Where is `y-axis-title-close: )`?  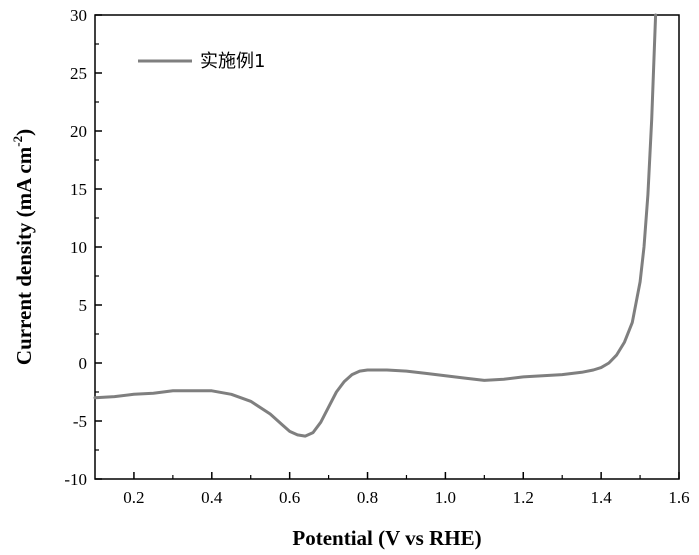
y-axis-title-close: ) is located at coordinates (24, 132).